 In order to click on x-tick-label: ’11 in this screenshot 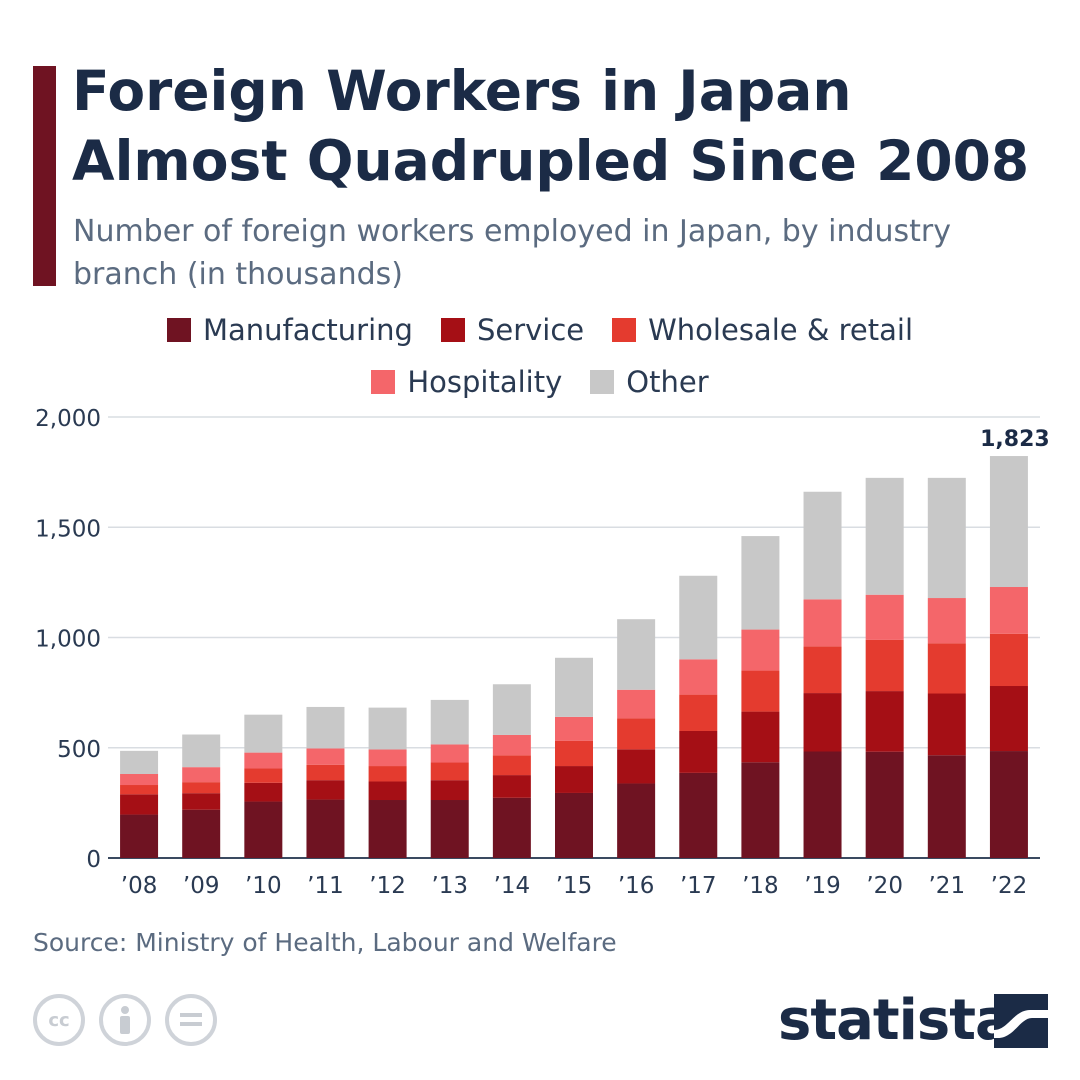, I will do `click(325, 886)`.